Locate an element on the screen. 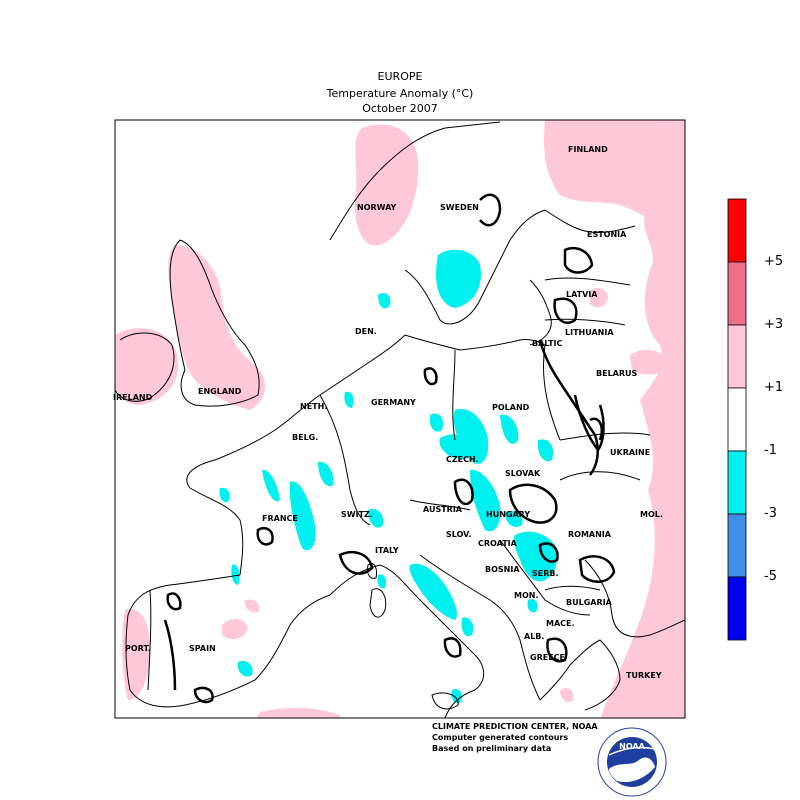  border-ukraine-romania is located at coordinates (600, 476).